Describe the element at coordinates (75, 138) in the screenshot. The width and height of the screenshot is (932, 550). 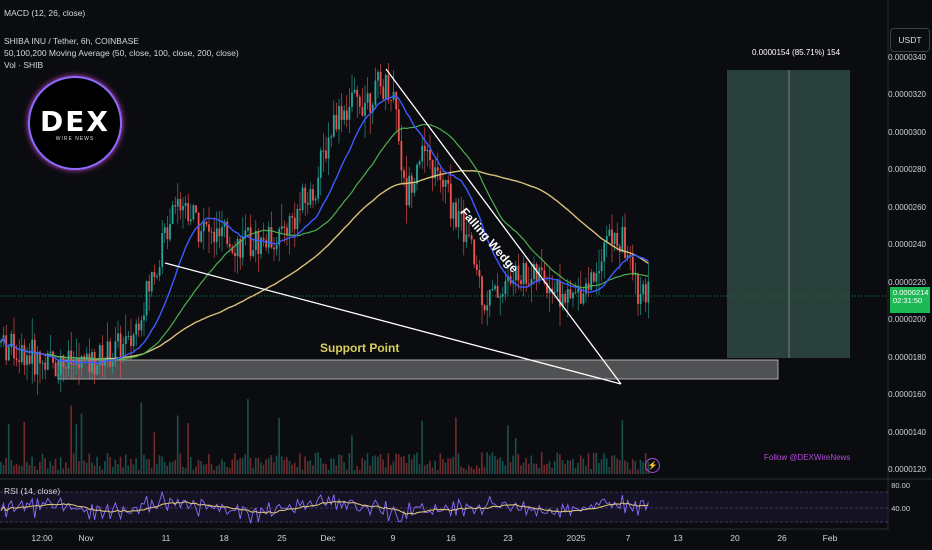
I see `logo-sub-text: WIRE NEWS` at that location.